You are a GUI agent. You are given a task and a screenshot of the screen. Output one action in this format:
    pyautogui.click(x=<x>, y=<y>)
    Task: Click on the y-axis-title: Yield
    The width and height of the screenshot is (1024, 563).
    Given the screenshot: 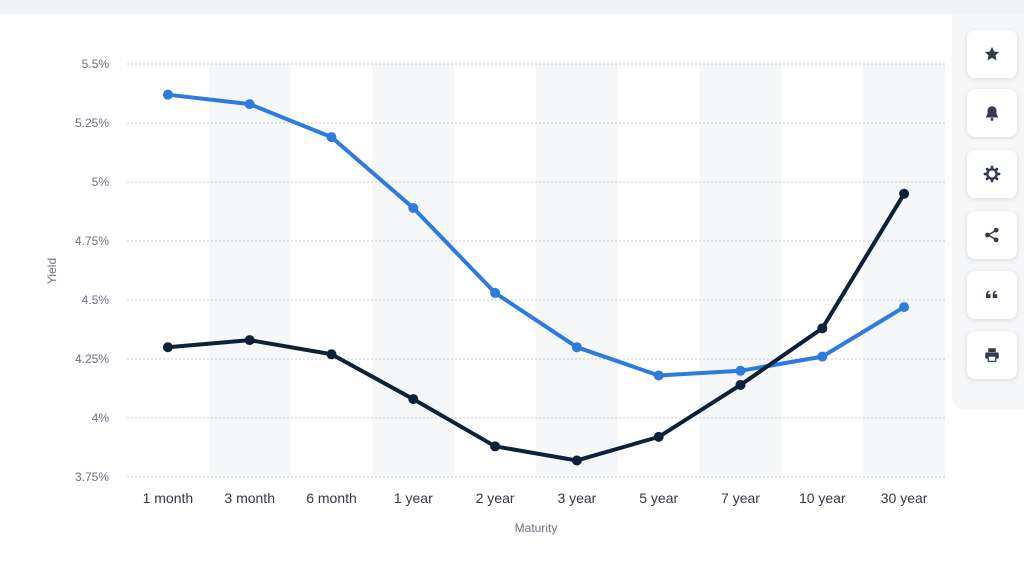 What is the action you would take?
    pyautogui.click(x=52, y=271)
    